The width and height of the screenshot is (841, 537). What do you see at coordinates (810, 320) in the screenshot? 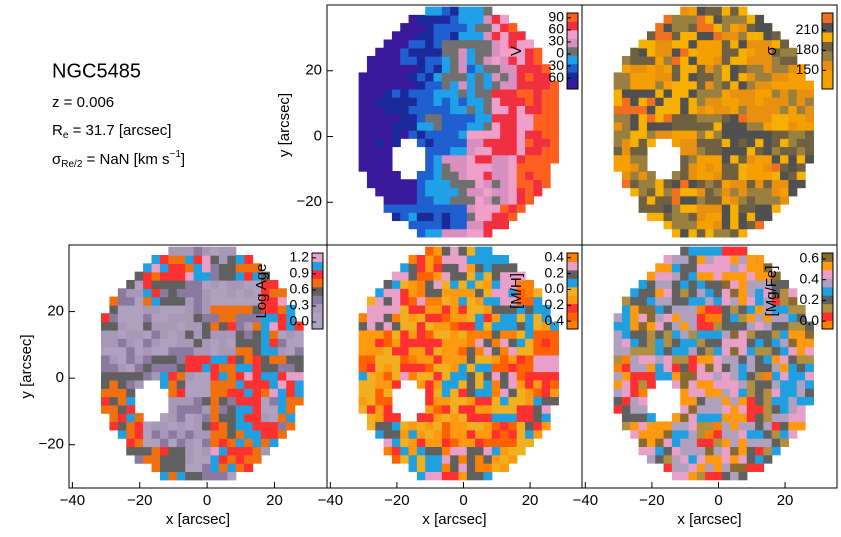
I see `colorbar-tick-label: 0.0` at bounding box center [810, 320].